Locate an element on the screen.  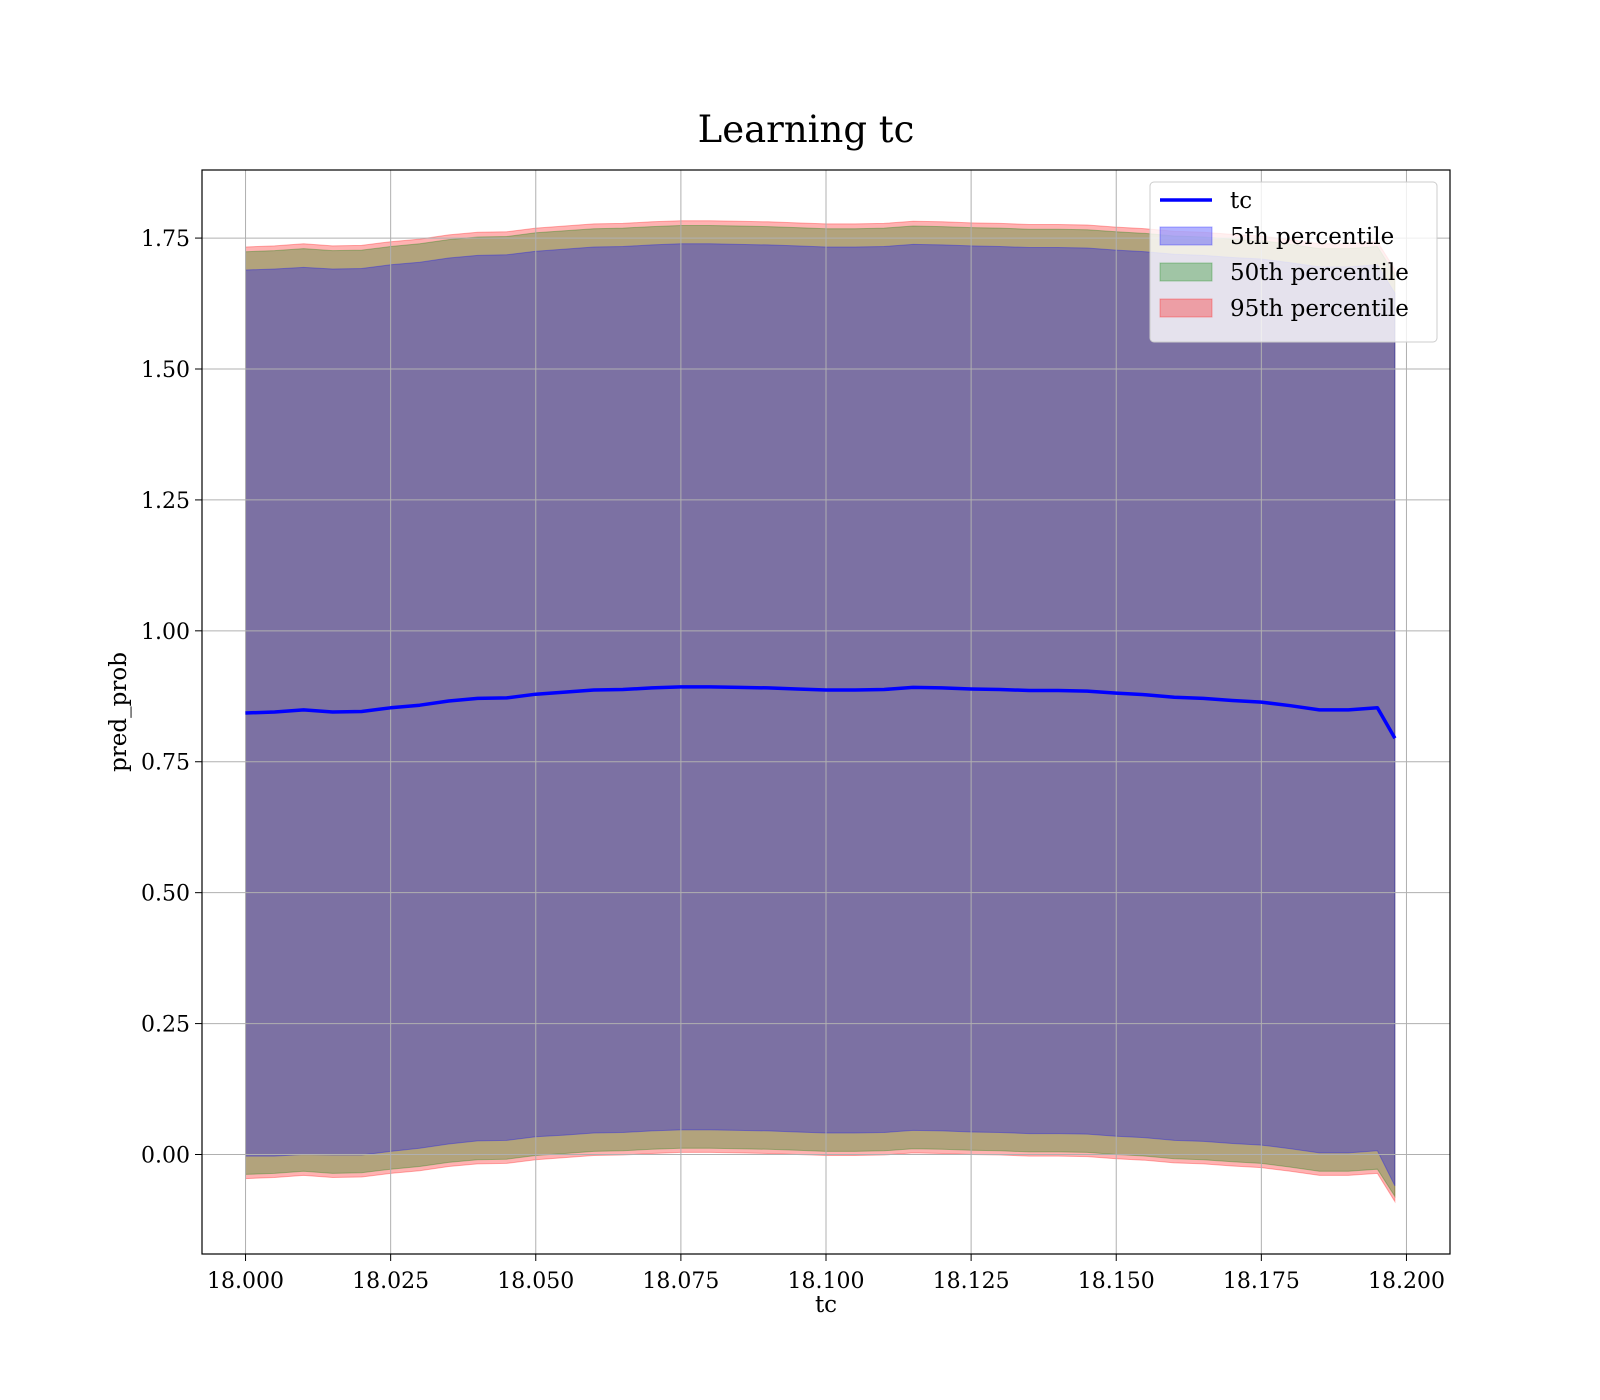
y-tick-label: 0.75 is located at coordinates (165, 763).